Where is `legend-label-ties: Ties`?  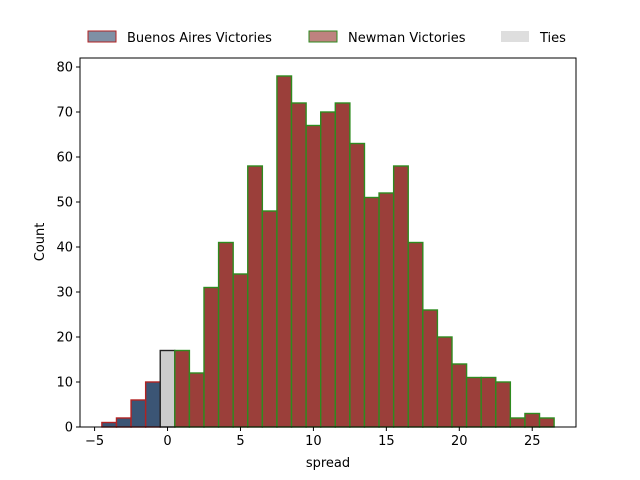
legend-label-ties: Ties is located at coordinates (552, 38).